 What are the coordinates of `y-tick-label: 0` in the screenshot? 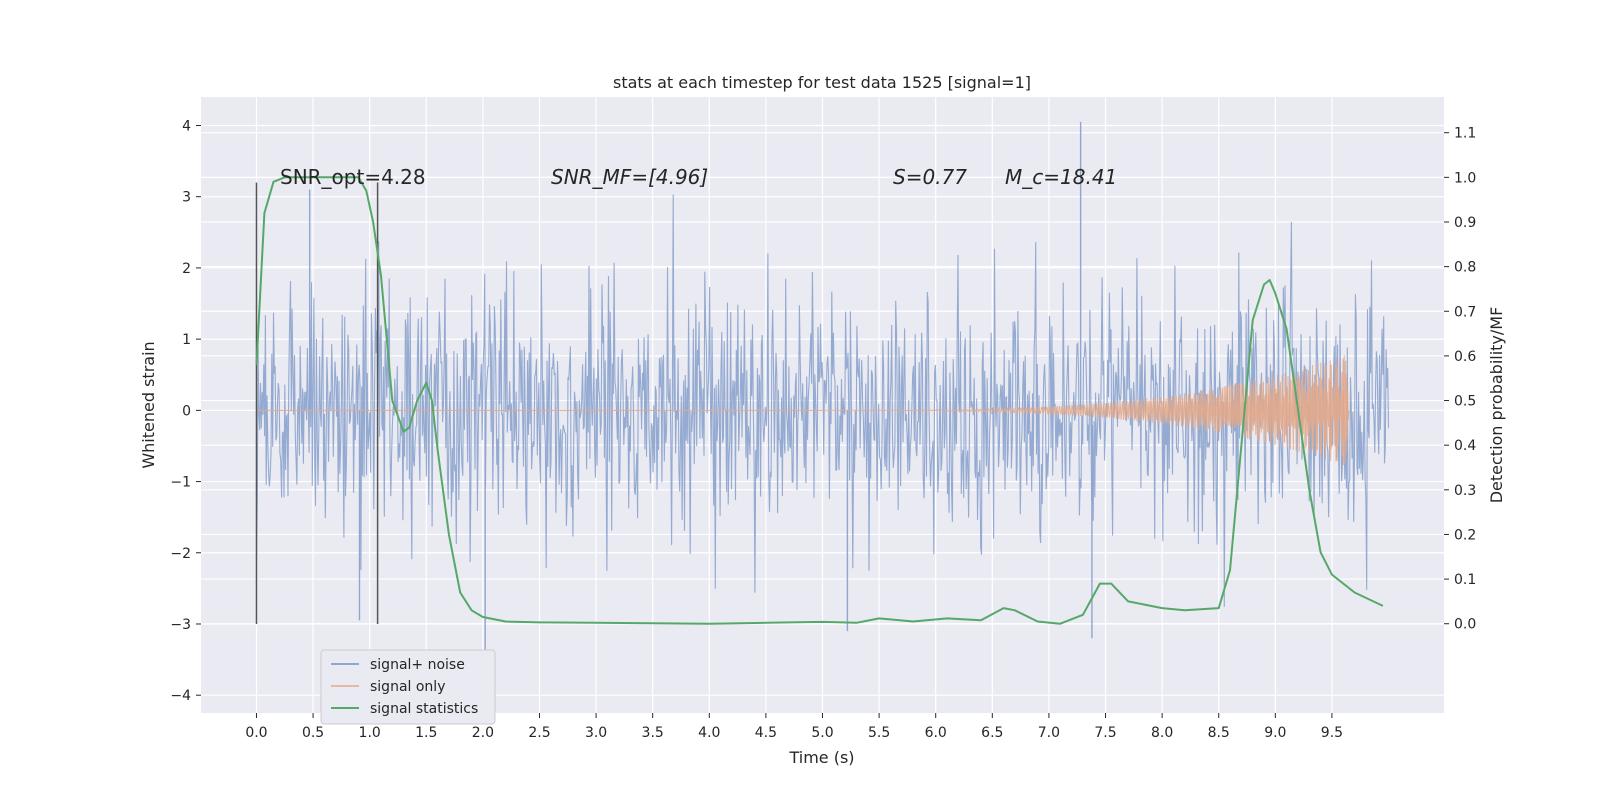 It's located at (186, 411).